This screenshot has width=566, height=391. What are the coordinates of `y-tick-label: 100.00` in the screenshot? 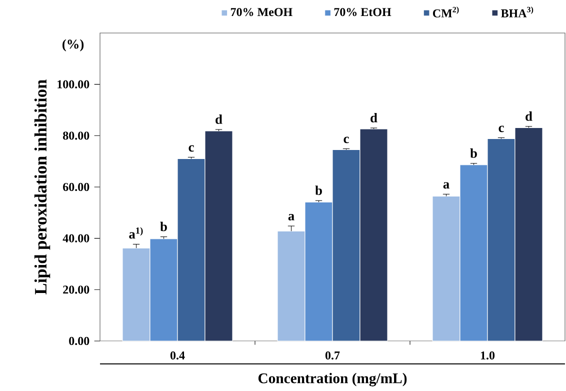 It's located at (74, 84).